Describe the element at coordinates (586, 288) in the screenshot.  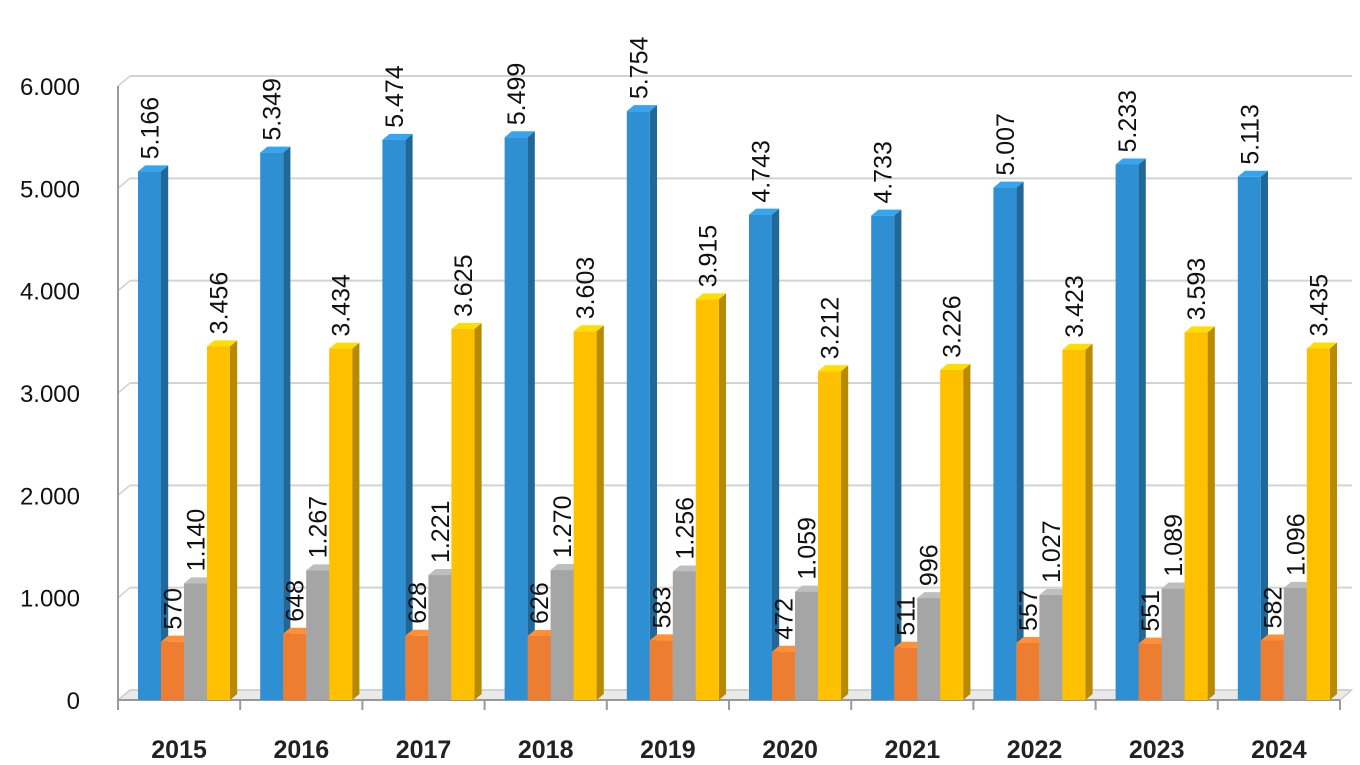
I see `data-label: 3.603` at that location.